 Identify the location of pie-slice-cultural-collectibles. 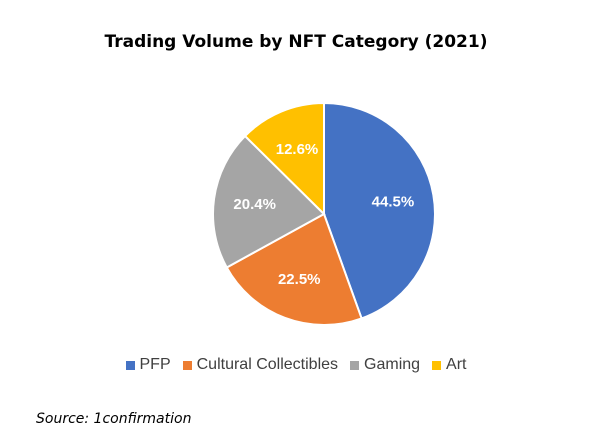
(294, 269).